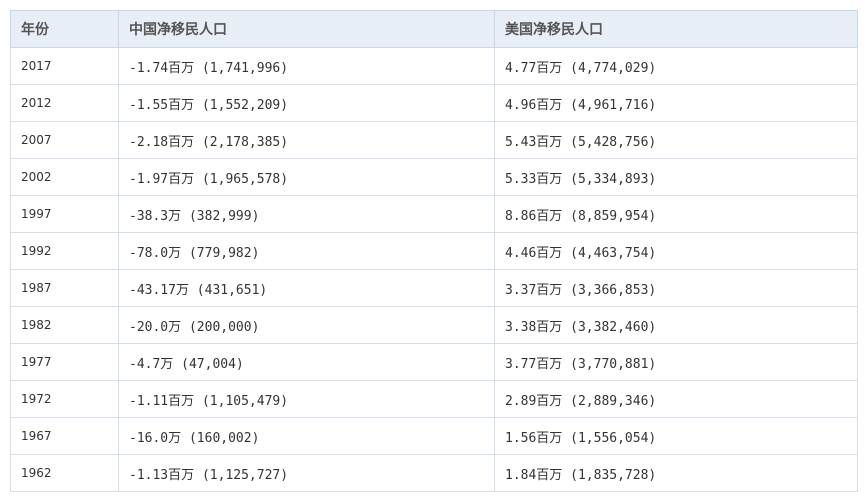 The height and width of the screenshot is (504, 868). I want to click on us-net-migration-cell: 5.33百万 (5,334,893), so click(676, 177).